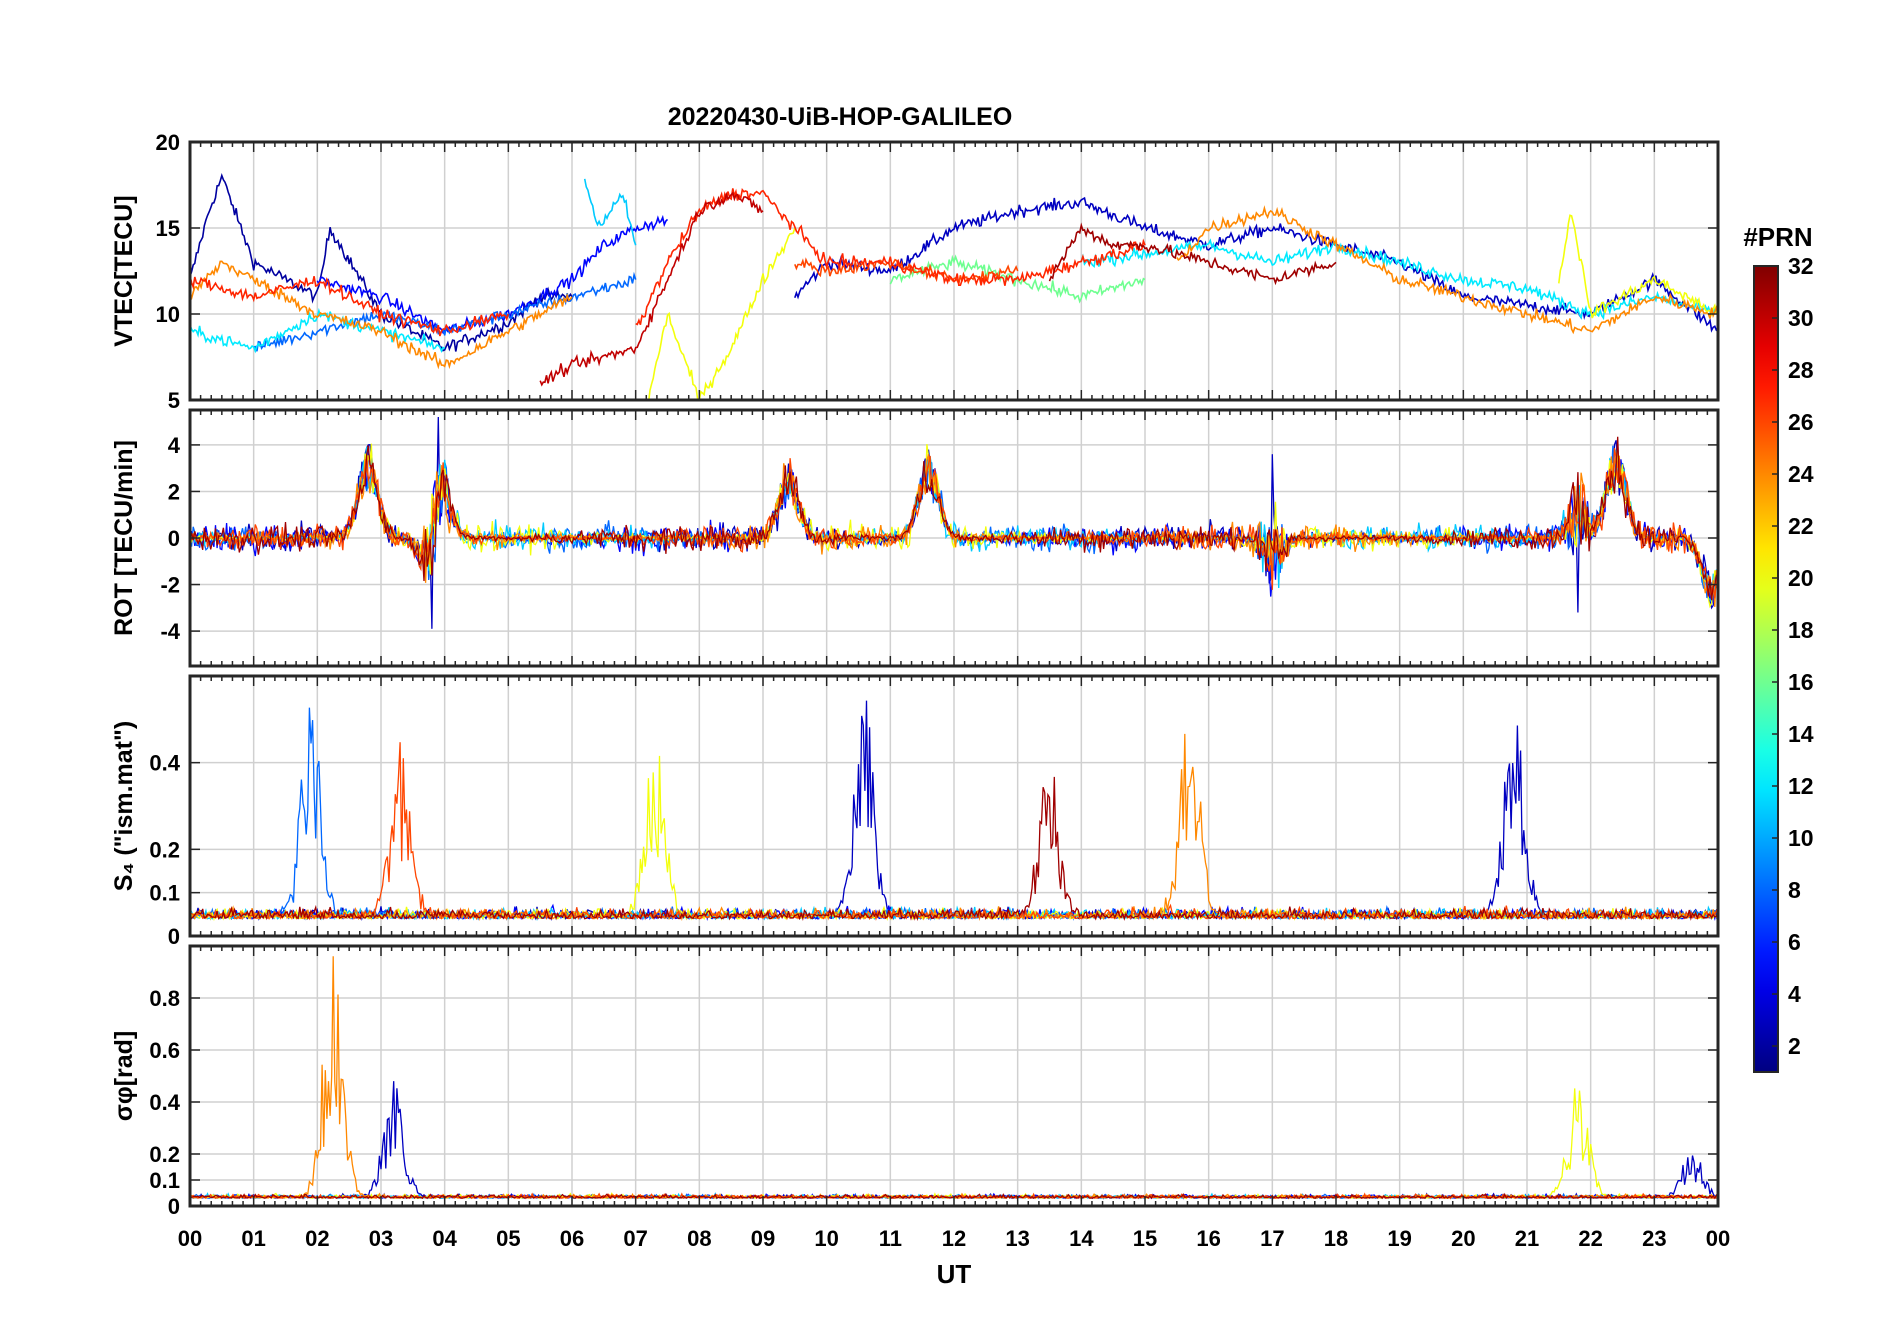 The image size is (1902, 1330). What do you see at coordinates (168, 228) in the screenshot?
I see `y-tick-label: 15` at bounding box center [168, 228].